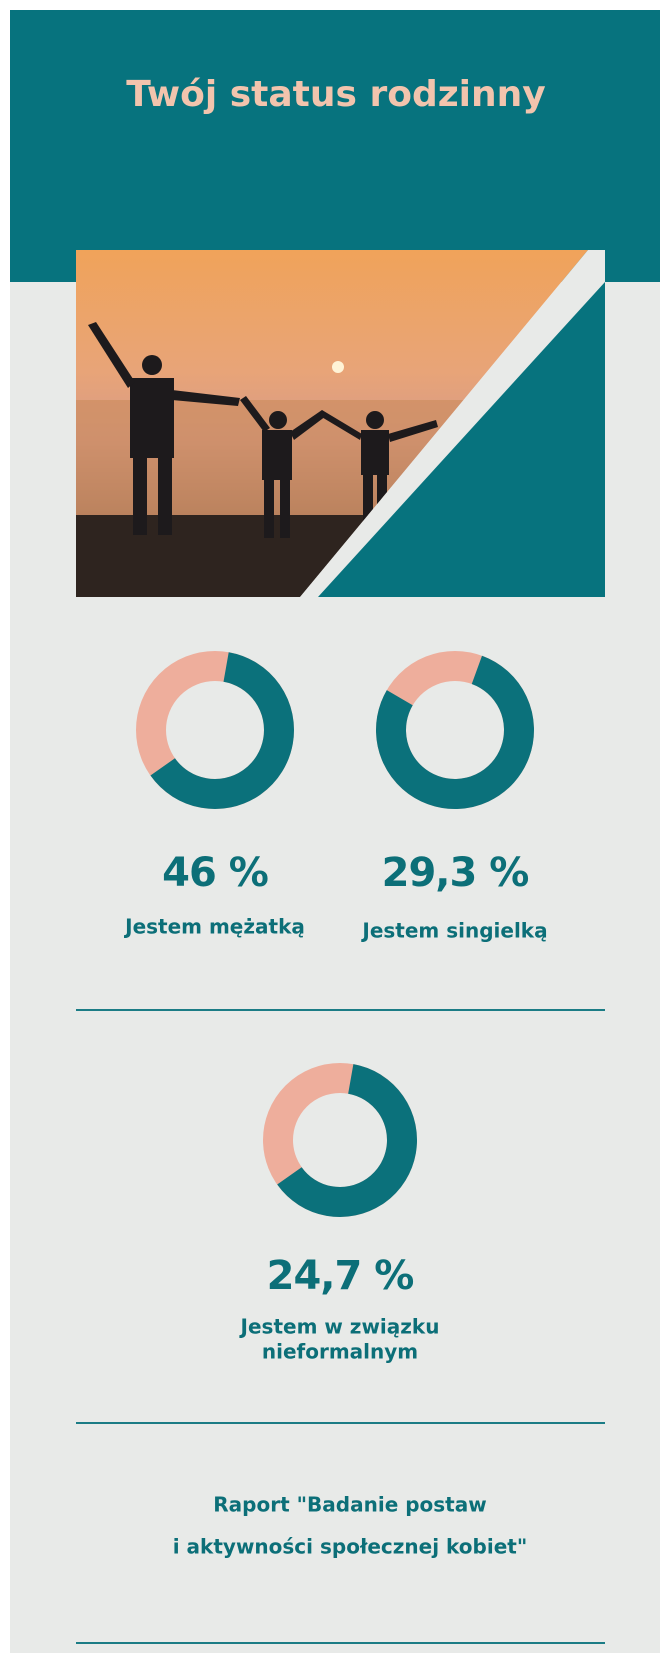  Describe the element at coordinates (339, 1327) in the screenshot. I see `stat-label: Jestem w związku` at that location.